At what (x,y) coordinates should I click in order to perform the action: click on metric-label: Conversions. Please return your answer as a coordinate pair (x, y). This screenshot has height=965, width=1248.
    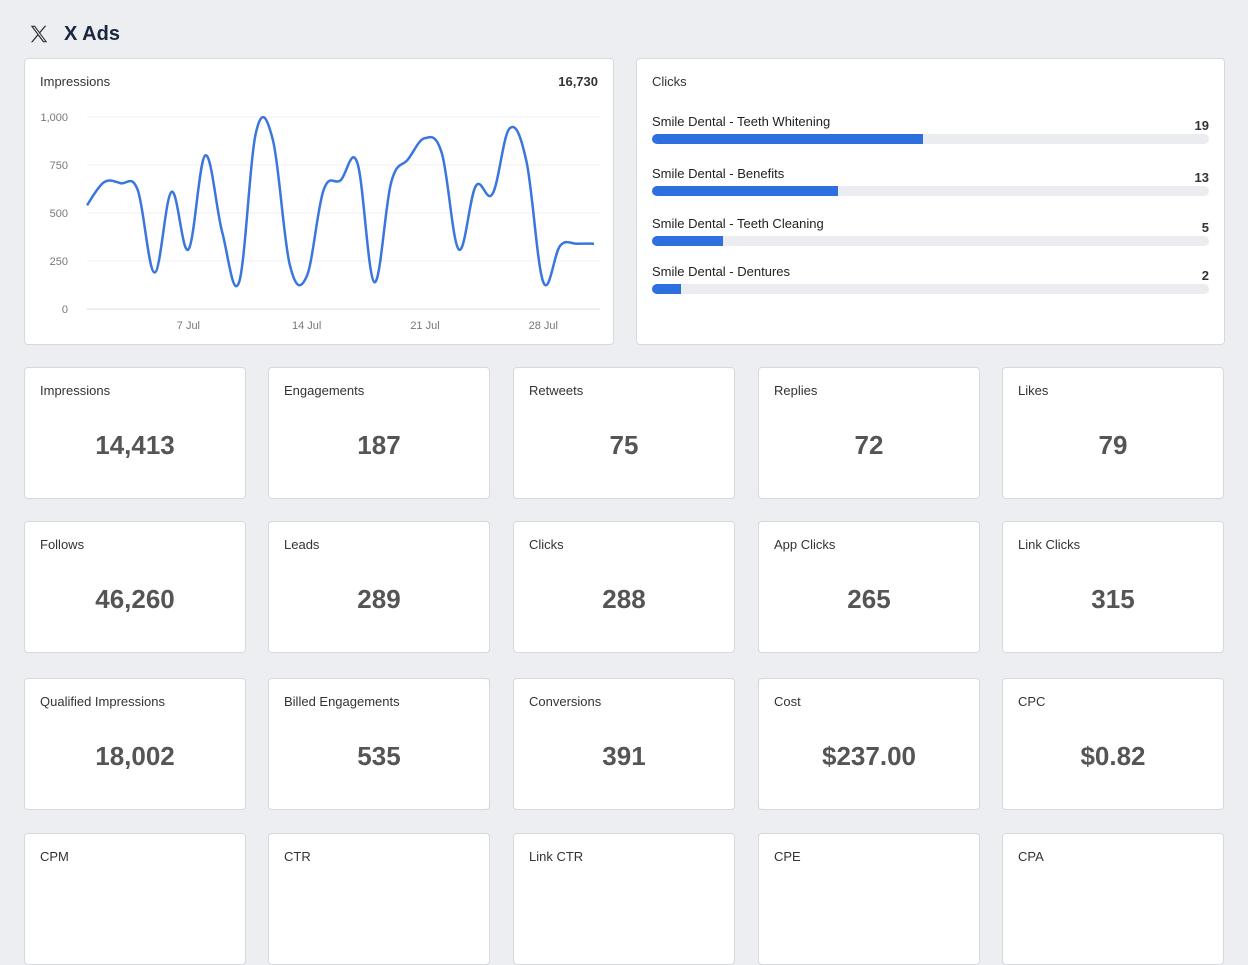
    Looking at the image, I should click on (565, 701).